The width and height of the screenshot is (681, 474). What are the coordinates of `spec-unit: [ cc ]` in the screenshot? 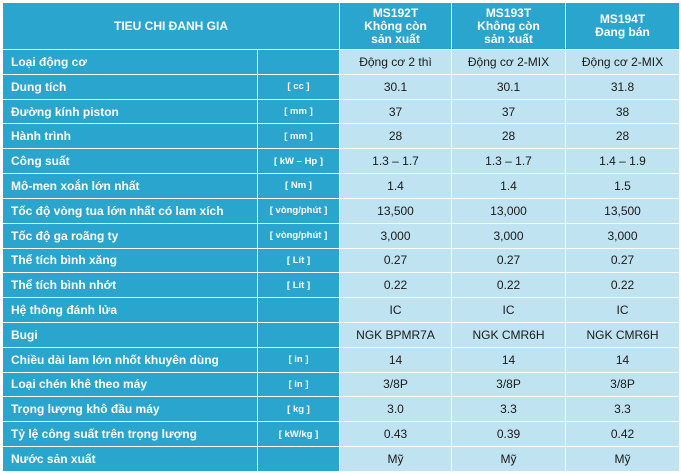 It's located at (298, 86).